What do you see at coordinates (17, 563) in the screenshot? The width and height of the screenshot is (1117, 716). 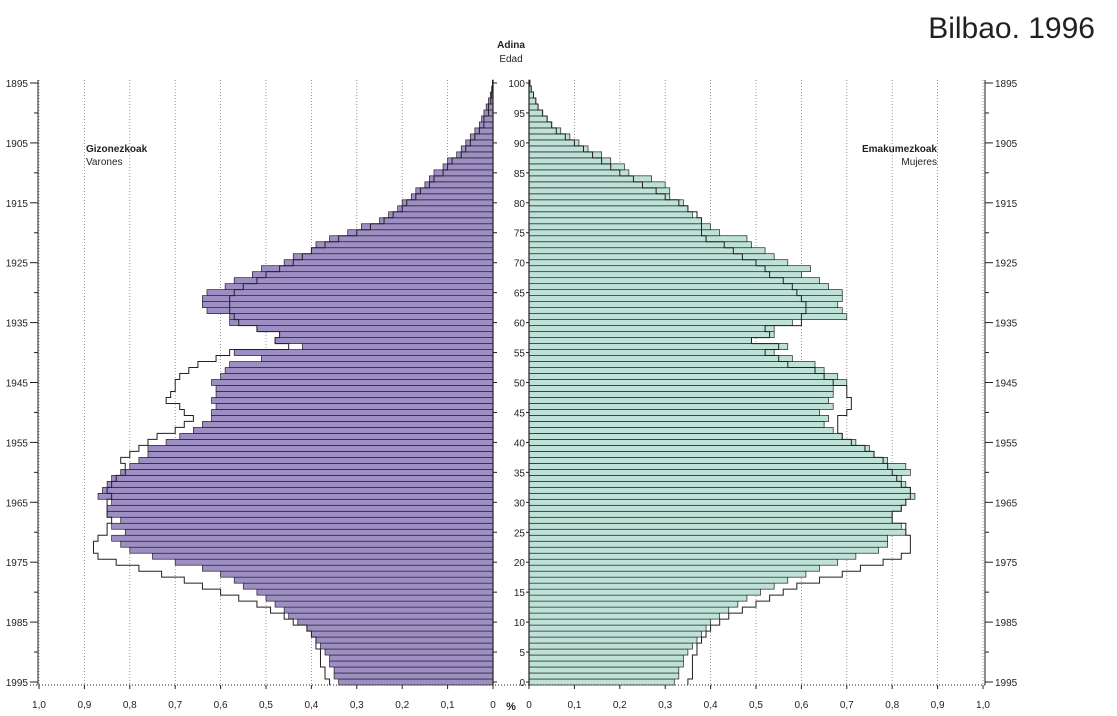 I see `year-tick-label-left: 1975` at bounding box center [17, 563].